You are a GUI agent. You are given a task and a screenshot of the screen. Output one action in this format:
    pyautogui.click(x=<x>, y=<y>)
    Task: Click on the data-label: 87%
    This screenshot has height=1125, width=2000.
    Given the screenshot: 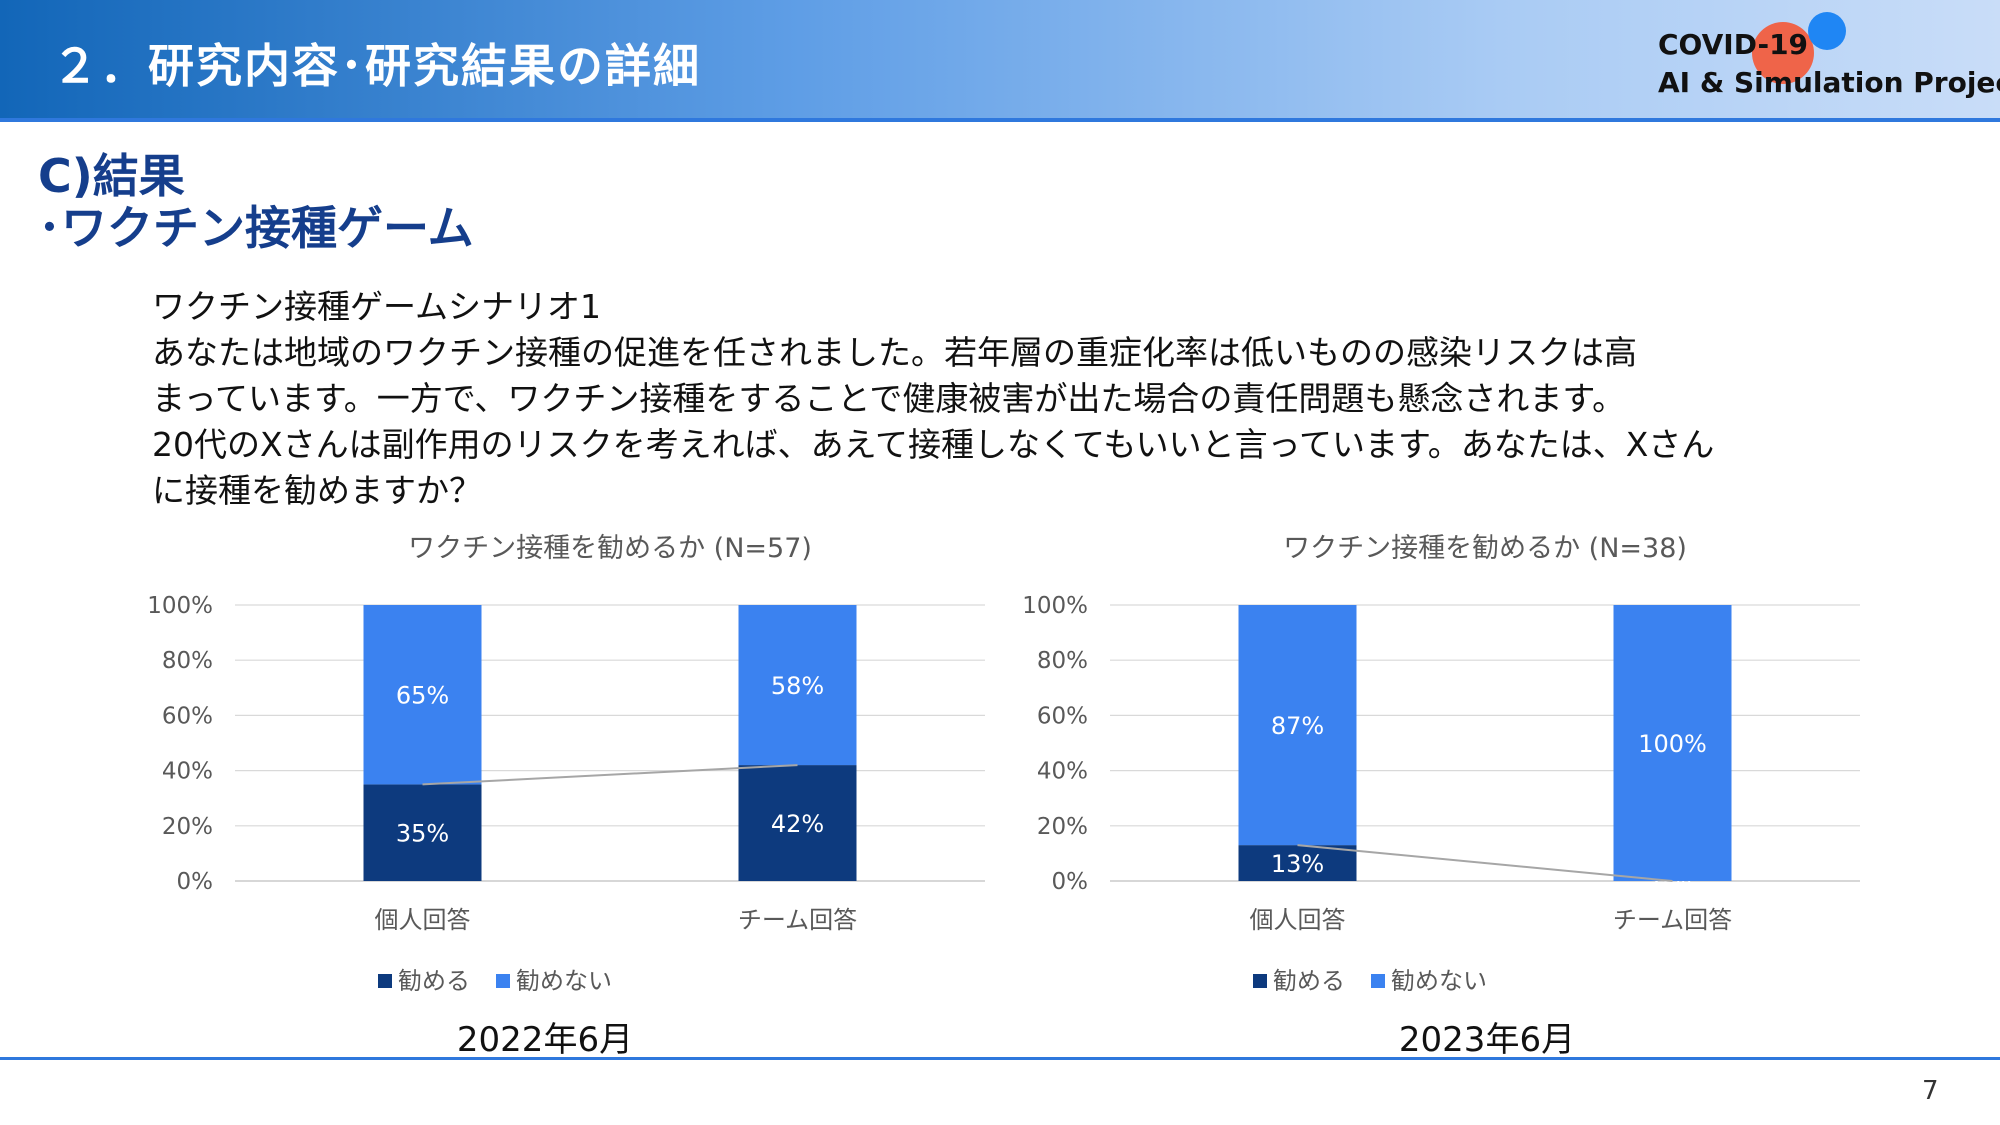 What is the action you would take?
    pyautogui.click(x=1297, y=726)
    